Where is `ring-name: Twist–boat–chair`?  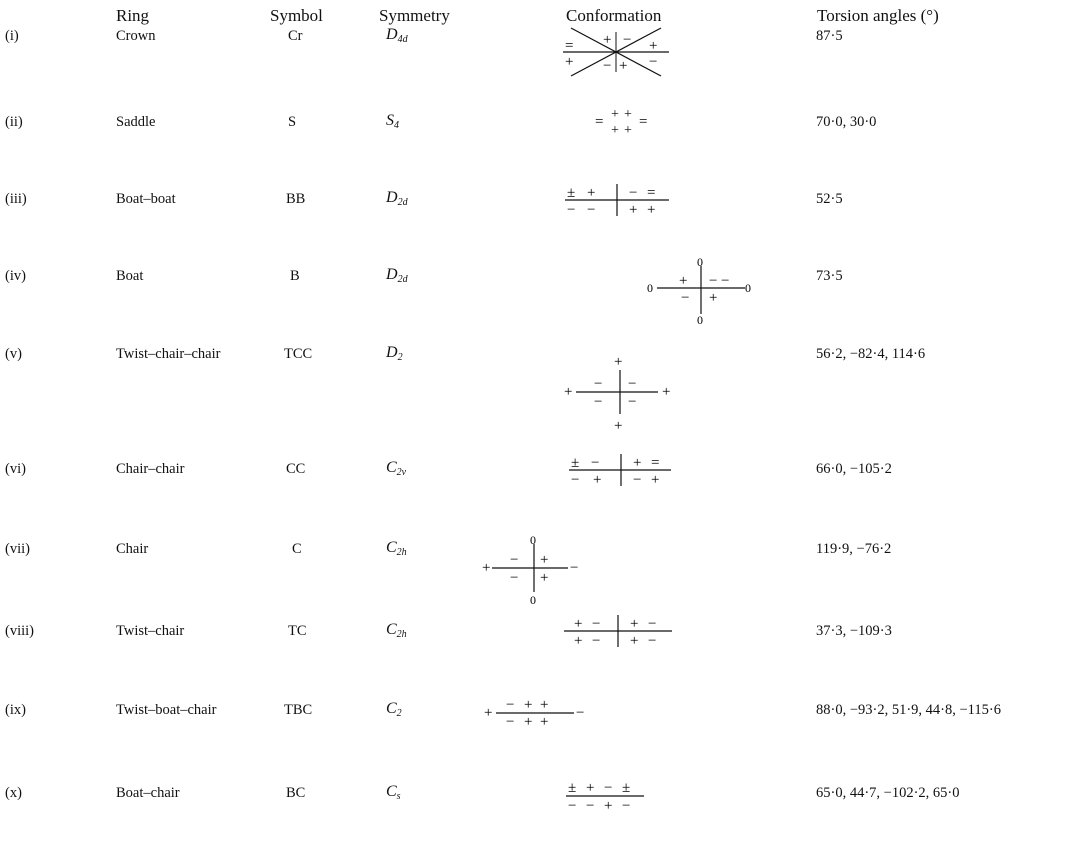 ring-name: Twist–boat–chair is located at coordinates (166, 710).